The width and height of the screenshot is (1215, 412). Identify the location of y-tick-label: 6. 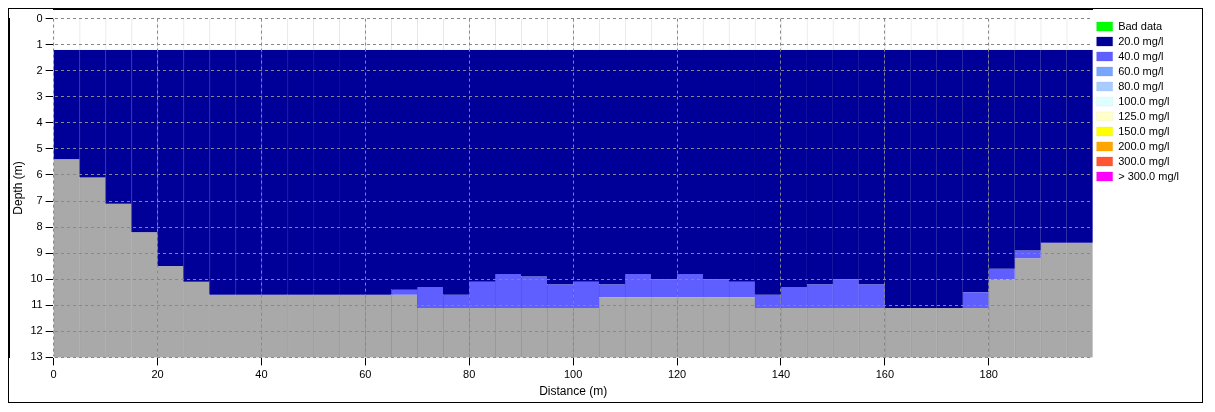
(39, 174).